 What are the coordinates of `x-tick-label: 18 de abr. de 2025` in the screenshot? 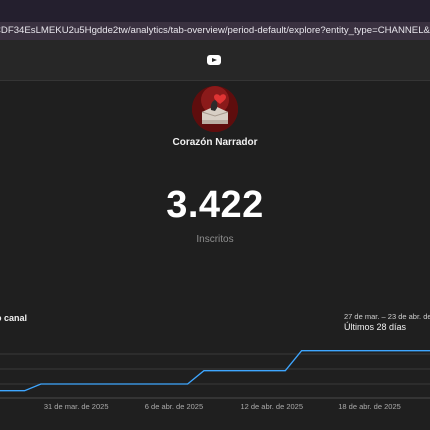 It's located at (369, 406).